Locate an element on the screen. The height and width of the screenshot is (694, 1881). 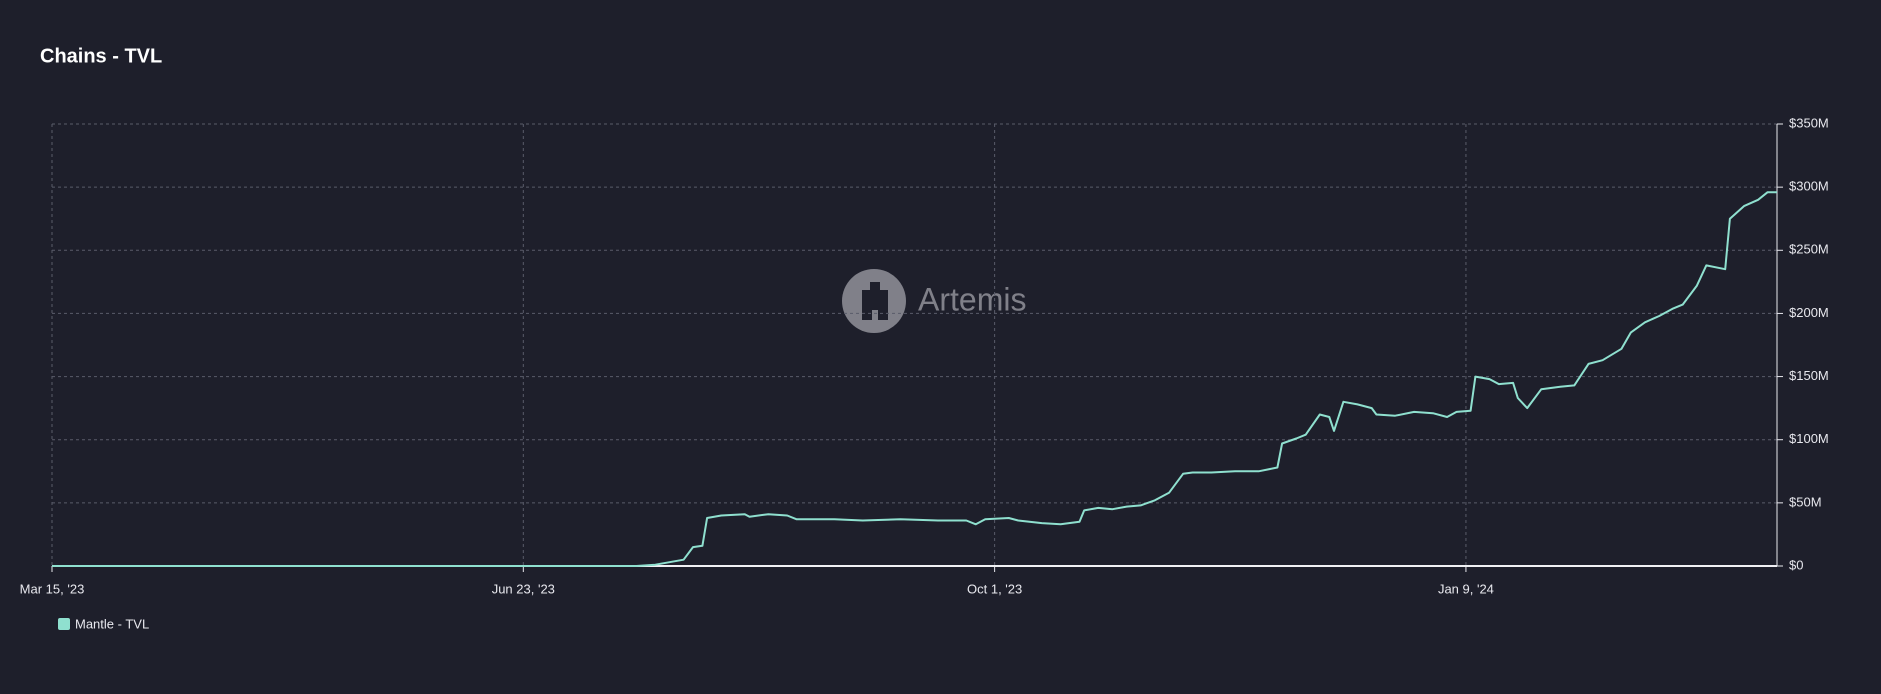
x-tick-label: Jan 9, '24 is located at coordinates (1466, 588).